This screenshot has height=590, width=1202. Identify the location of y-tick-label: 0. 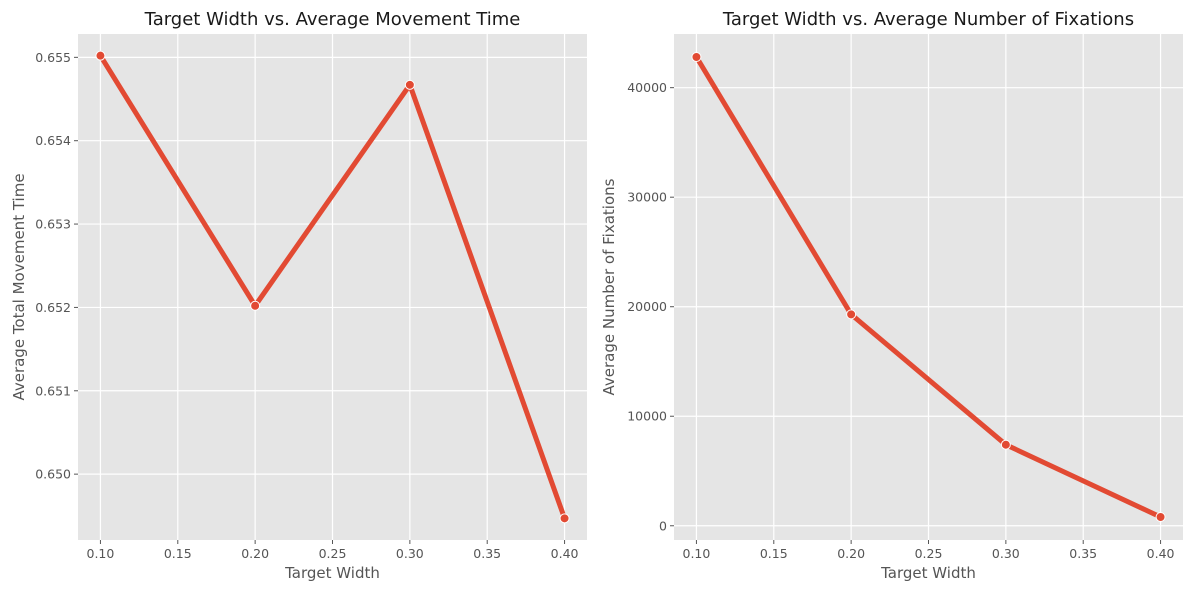
(663, 525).